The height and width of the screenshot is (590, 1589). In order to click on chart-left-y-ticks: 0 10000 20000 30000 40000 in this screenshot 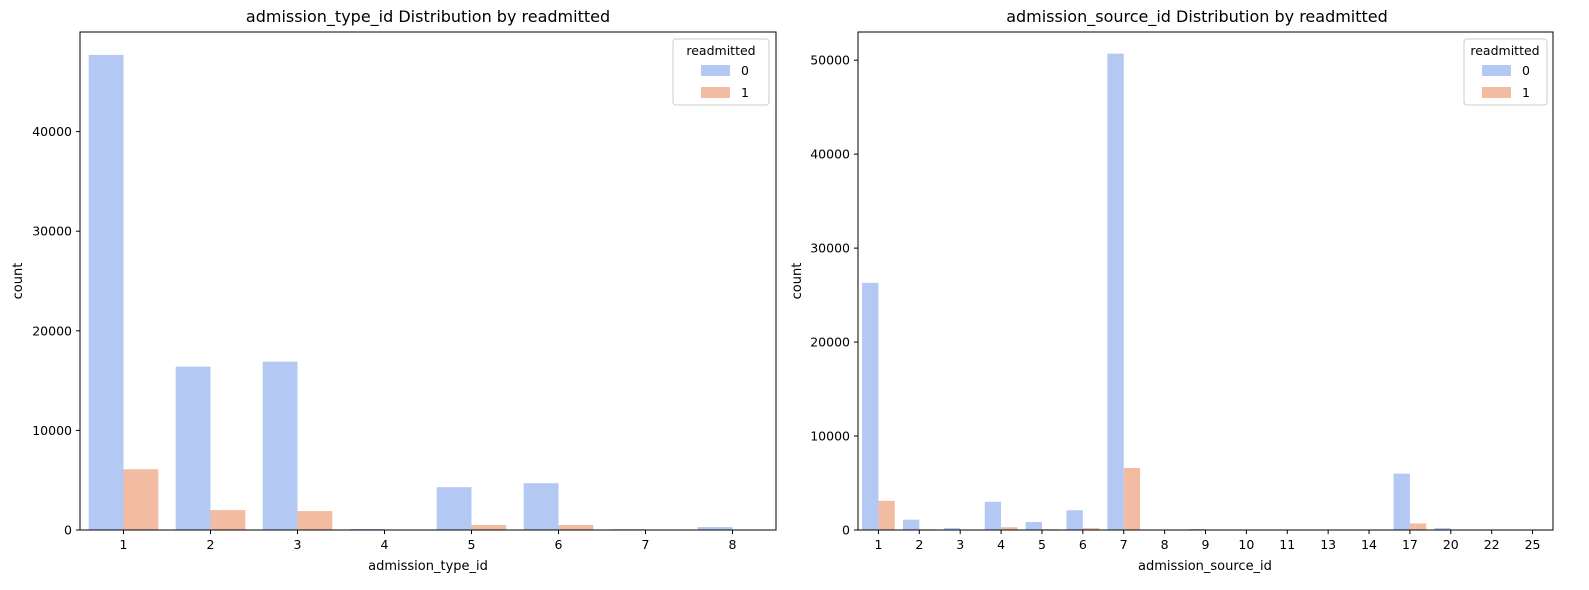, I will do `click(56, 331)`.